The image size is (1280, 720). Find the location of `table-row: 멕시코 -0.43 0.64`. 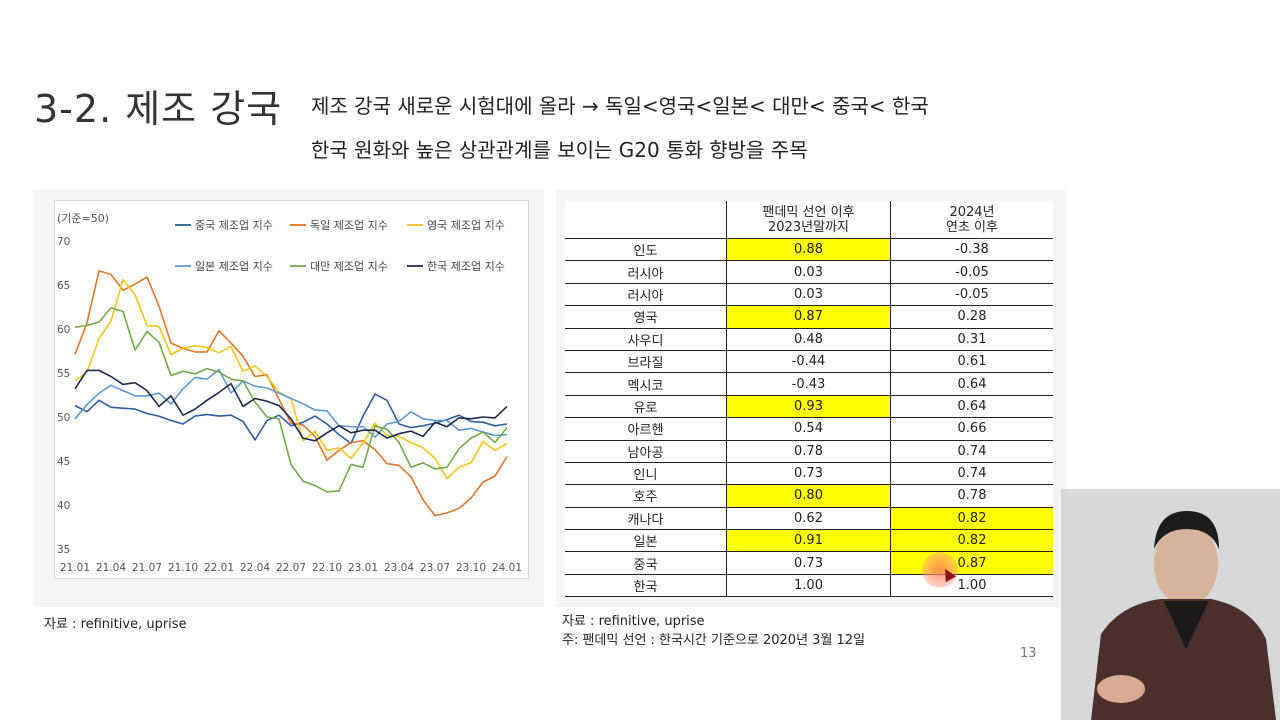

table-row: 멕시코 -0.43 0.64 is located at coordinates (809, 384).